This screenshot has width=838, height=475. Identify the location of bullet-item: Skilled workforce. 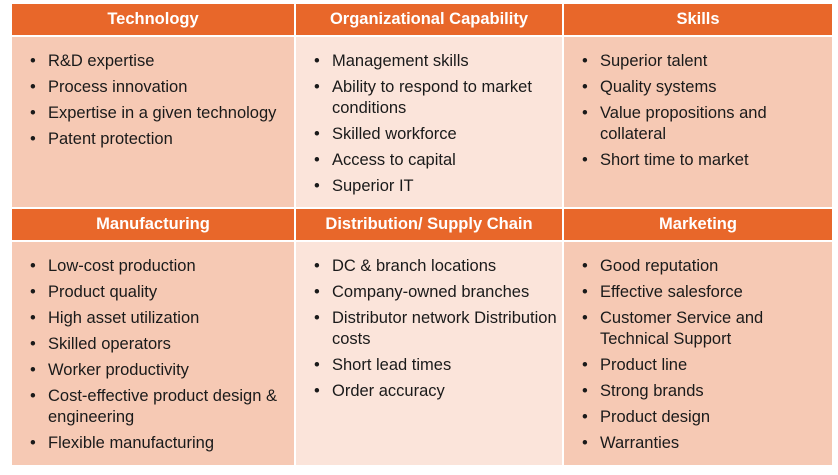
(438, 134).